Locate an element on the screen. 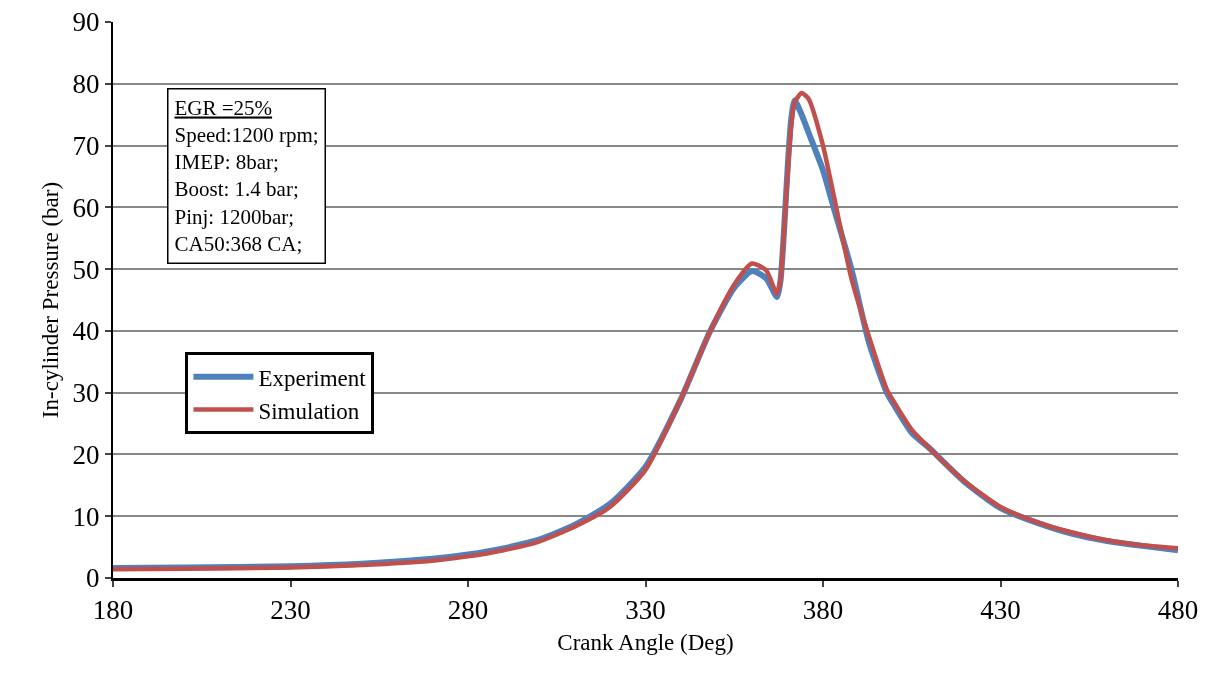 The height and width of the screenshot is (686, 1217). legend-label: Simulation is located at coordinates (309, 411).